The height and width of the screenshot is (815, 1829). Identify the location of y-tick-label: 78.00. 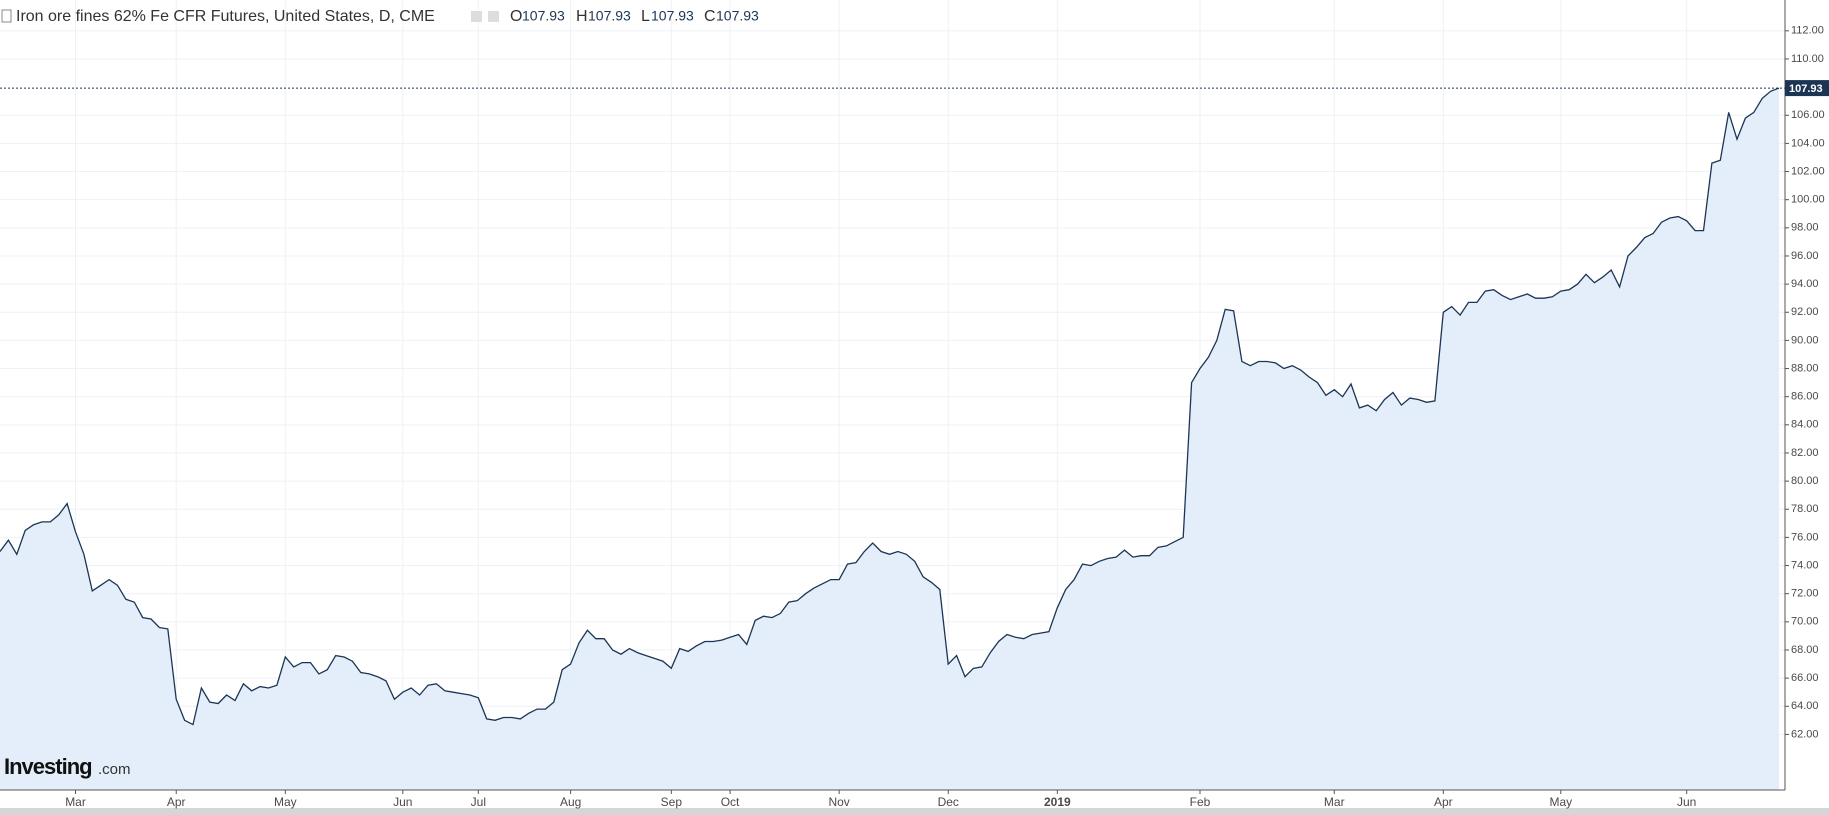
(1805, 509).